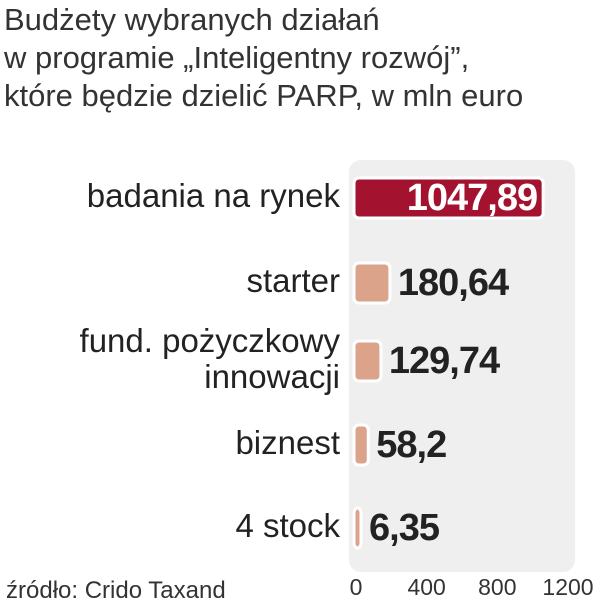  What do you see at coordinates (116, 590) in the screenshot?
I see `source: źródło: Crido Taxand` at bounding box center [116, 590].